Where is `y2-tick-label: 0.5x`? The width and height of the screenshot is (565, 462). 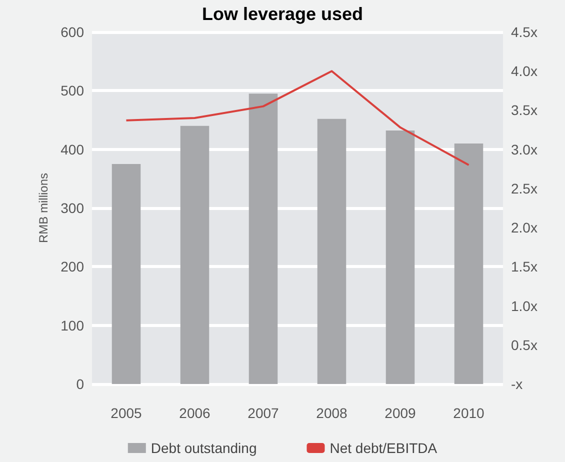 y2-tick-label: 0.5x is located at coordinates (524, 344).